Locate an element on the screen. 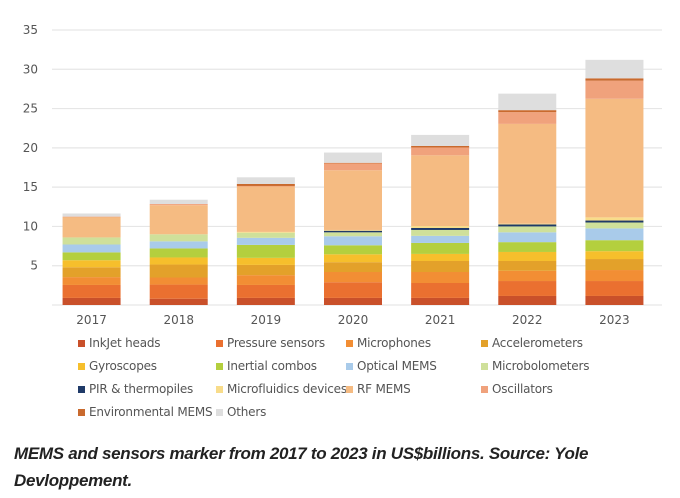  bar-segment-oscillators-2017 is located at coordinates (91, 217).